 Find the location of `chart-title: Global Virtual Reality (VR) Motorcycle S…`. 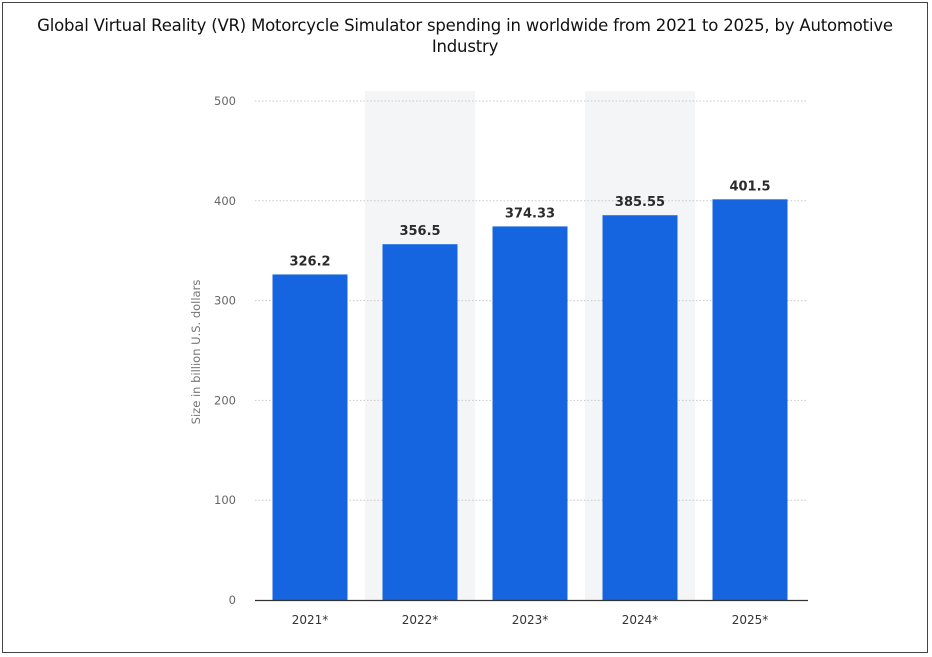

chart-title: Global Virtual Reality (VR) Motorcycle S… is located at coordinates (465, 36).